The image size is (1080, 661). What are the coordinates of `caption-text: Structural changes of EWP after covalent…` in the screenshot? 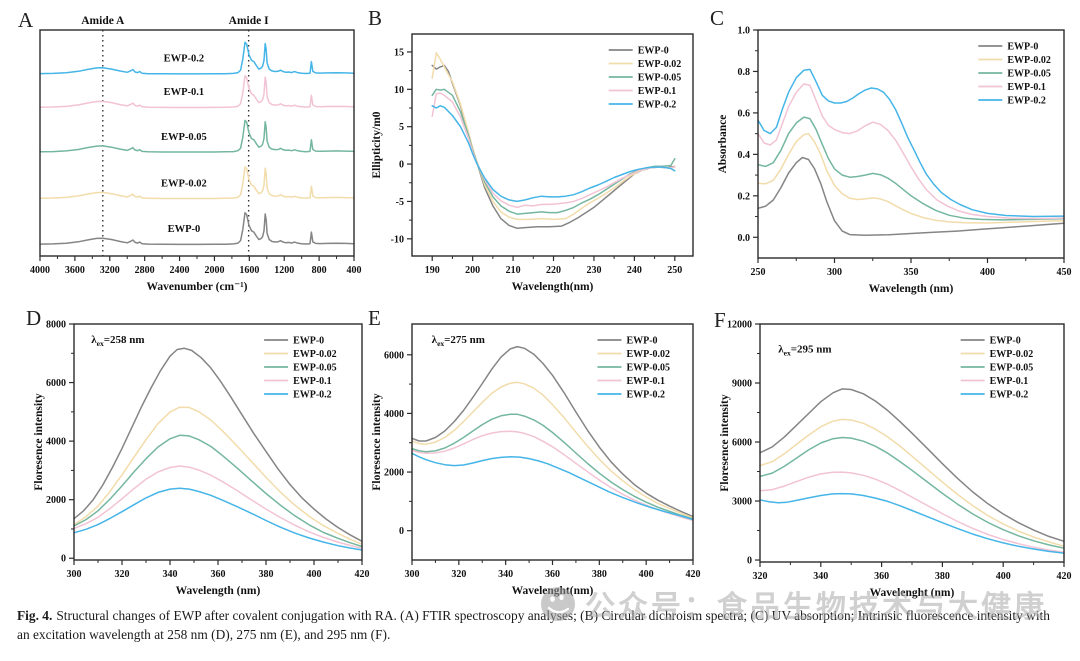 It's located at (533, 625).